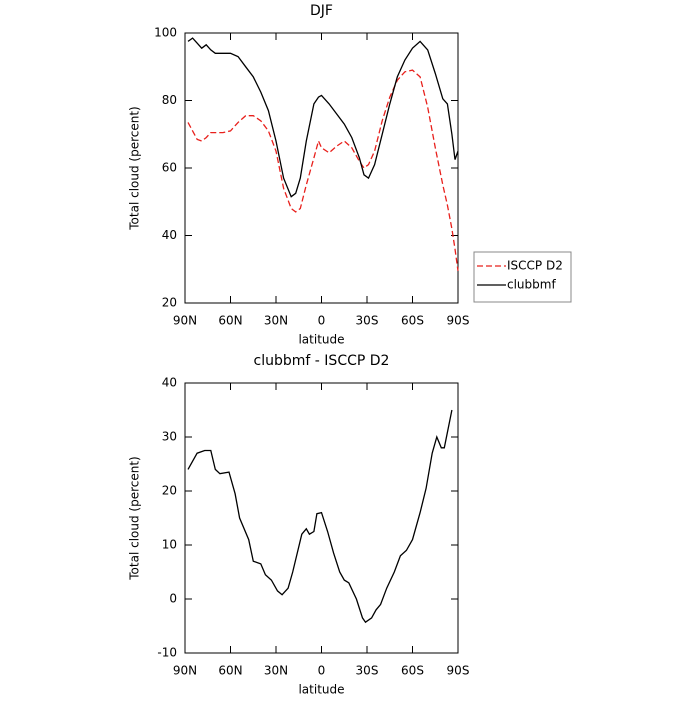  What do you see at coordinates (322, 361) in the screenshot?
I see `chart-title: clubbmf - ISCCP D2` at bounding box center [322, 361].